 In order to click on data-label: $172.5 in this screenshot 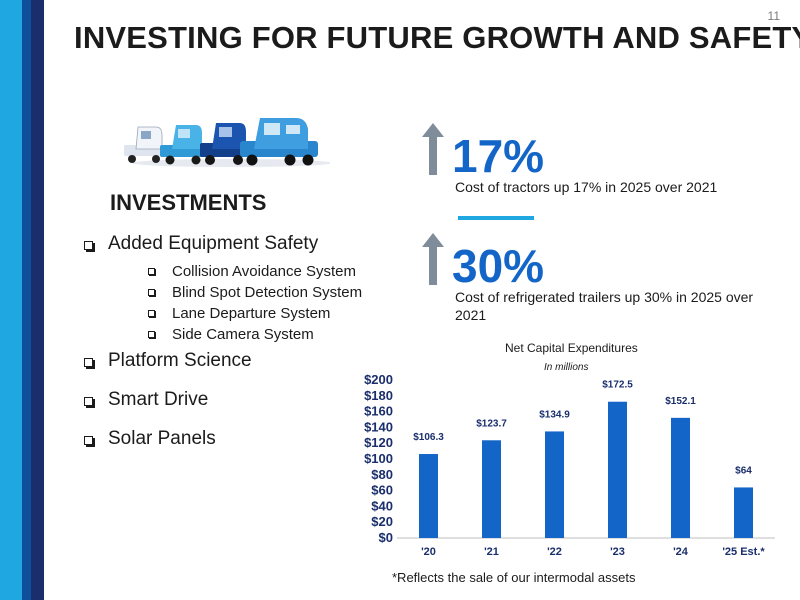, I will do `click(617, 385)`.